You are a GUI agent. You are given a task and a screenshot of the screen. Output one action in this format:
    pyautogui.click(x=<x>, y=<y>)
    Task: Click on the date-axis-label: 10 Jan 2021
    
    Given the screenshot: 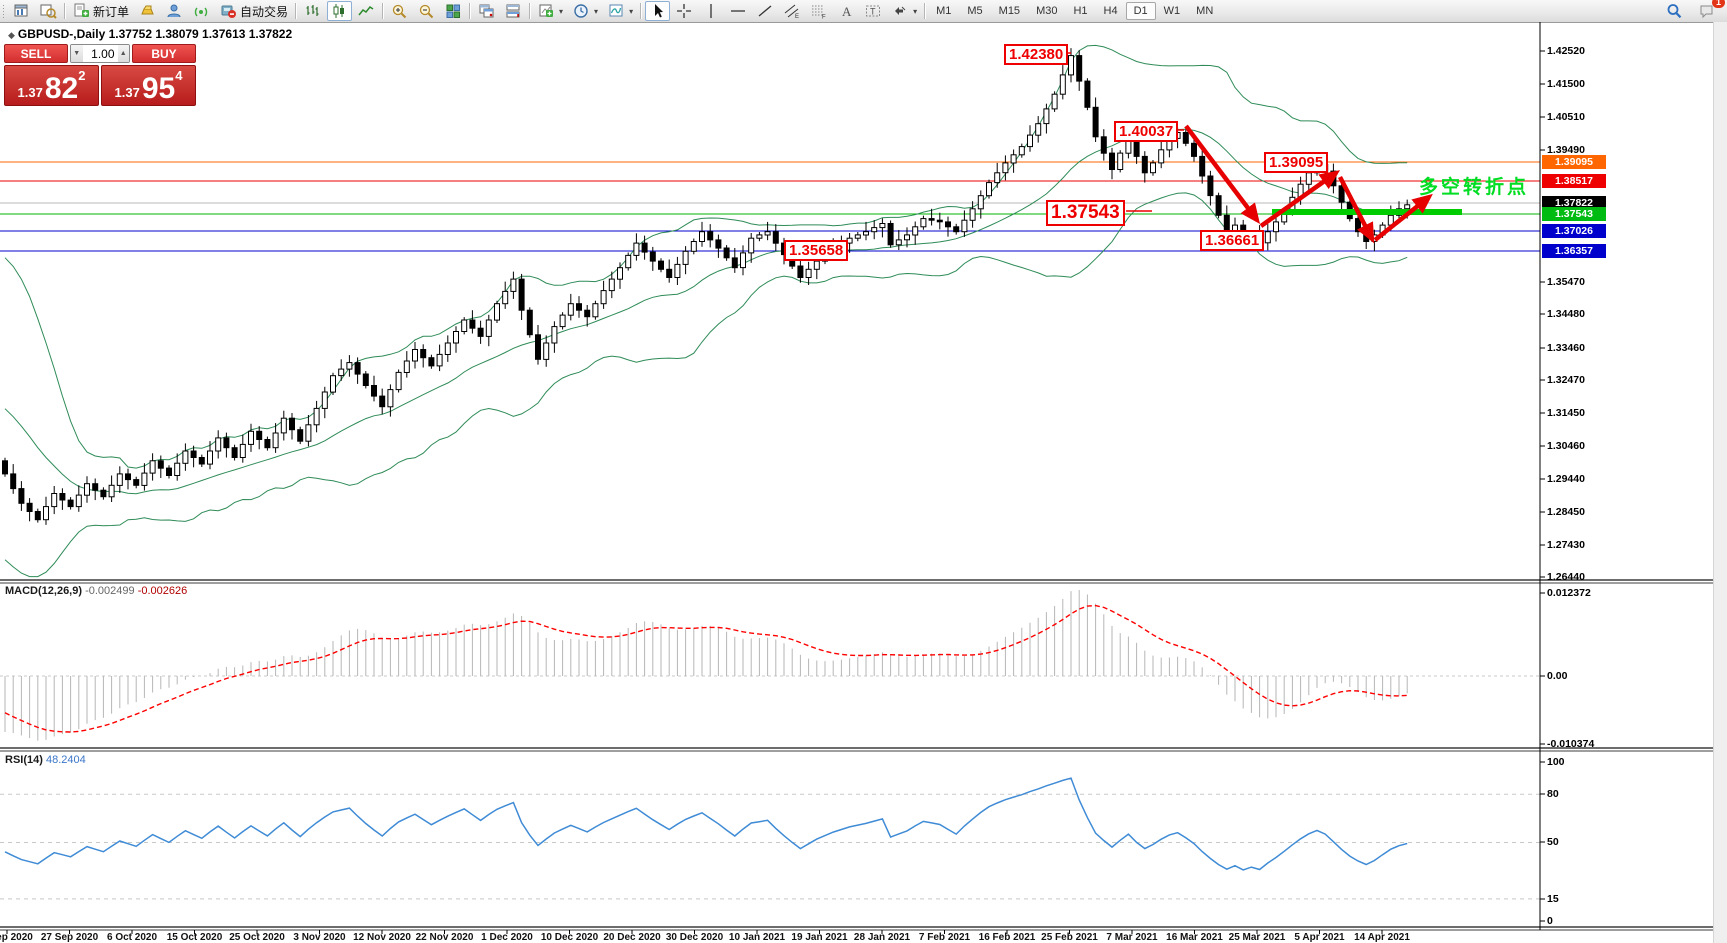 What is the action you would take?
    pyautogui.click(x=757, y=937)
    